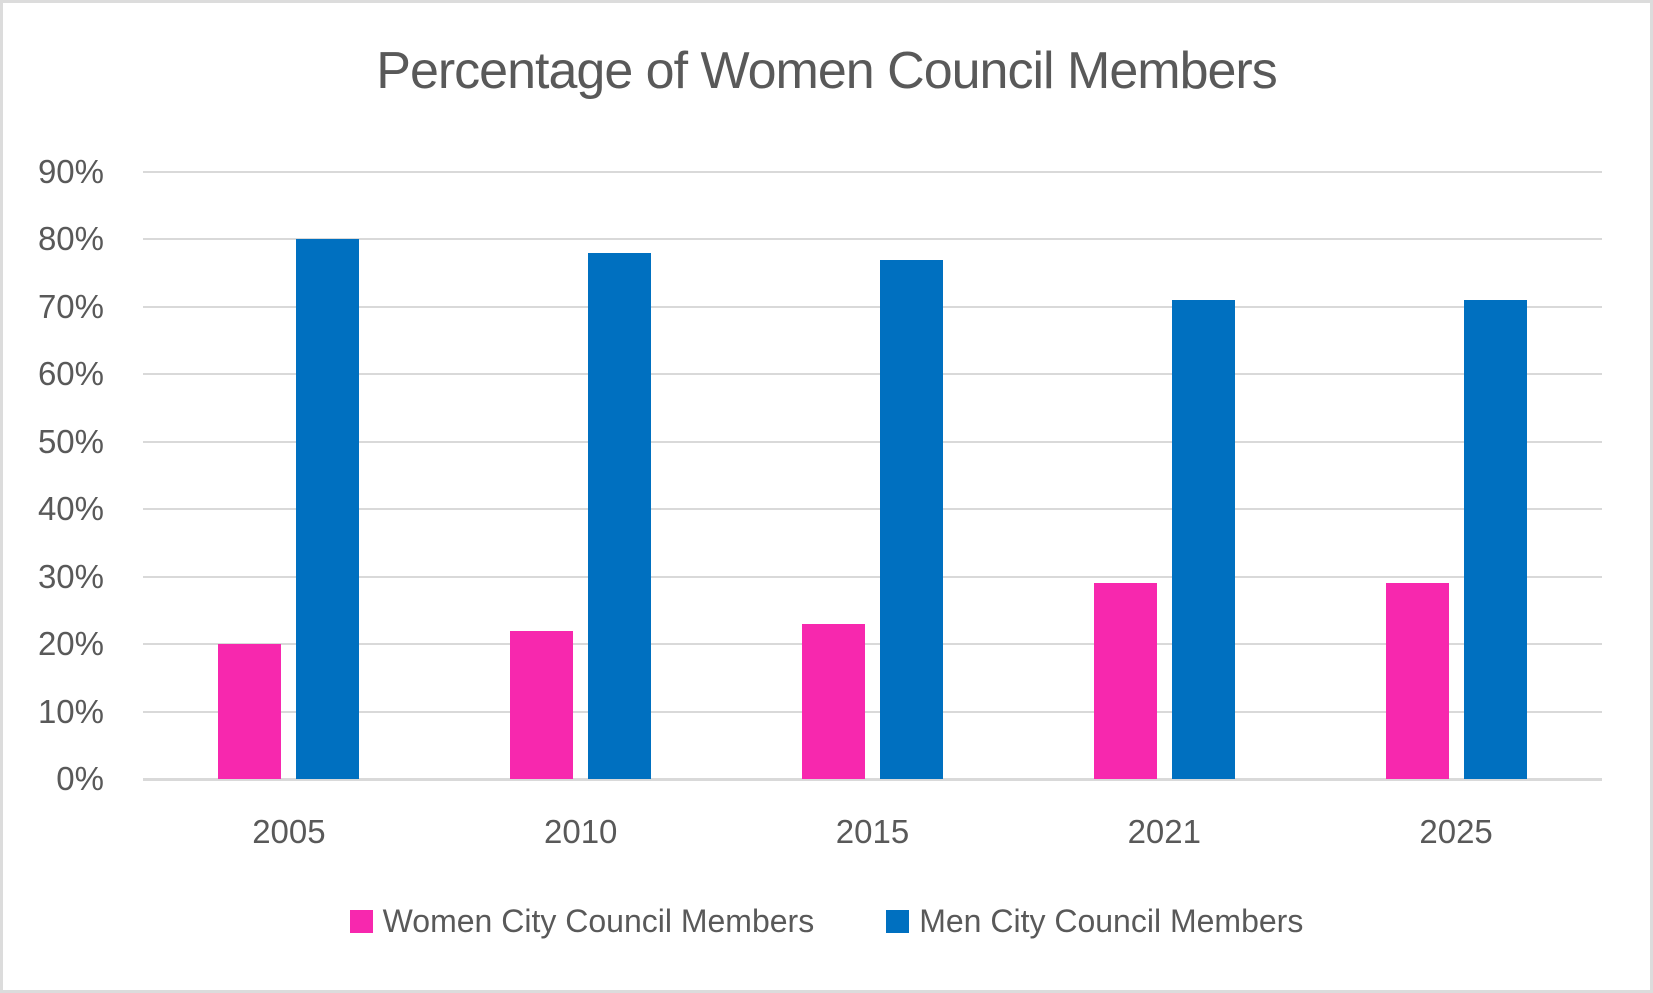  What do you see at coordinates (1456, 475) in the screenshot?
I see `bar-group-2025` at bounding box center [1456, 475].